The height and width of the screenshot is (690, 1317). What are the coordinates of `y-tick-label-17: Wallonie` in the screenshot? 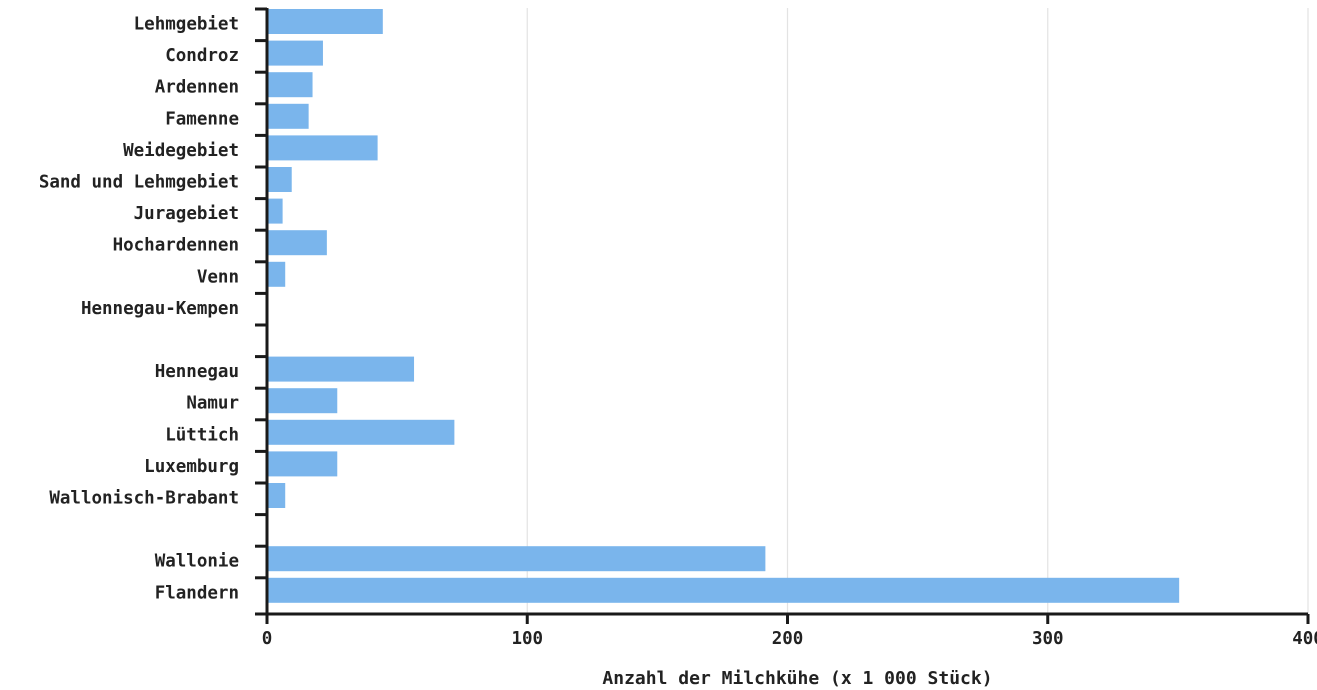 It's located at (197, 562).